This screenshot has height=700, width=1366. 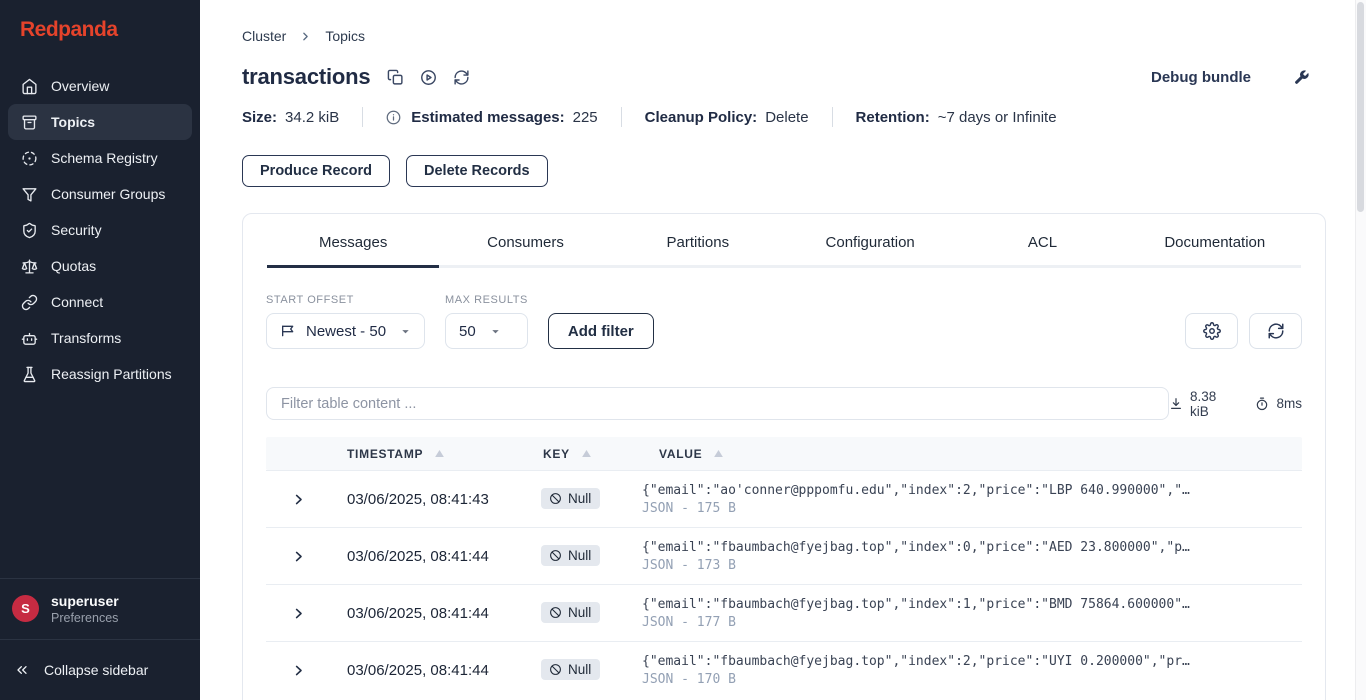 I want to click on sidebar-item-reassign-partitions: Reassign Partitions, so click(x=100, y=374).